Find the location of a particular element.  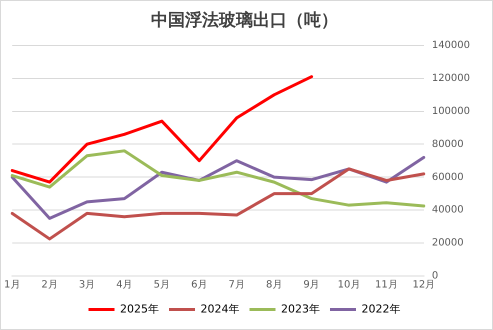

chart-title: 中国浮法玻璃出口（吨） is located at coordinates (244, 20).